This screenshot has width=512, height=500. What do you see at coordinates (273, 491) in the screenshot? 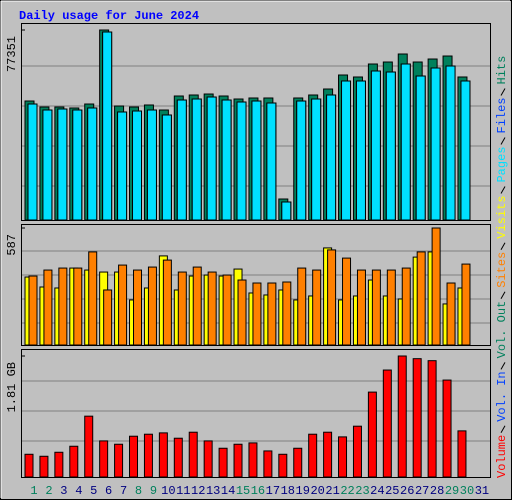
I see `x-tick-label: 17` at bounding box center [273, 491].